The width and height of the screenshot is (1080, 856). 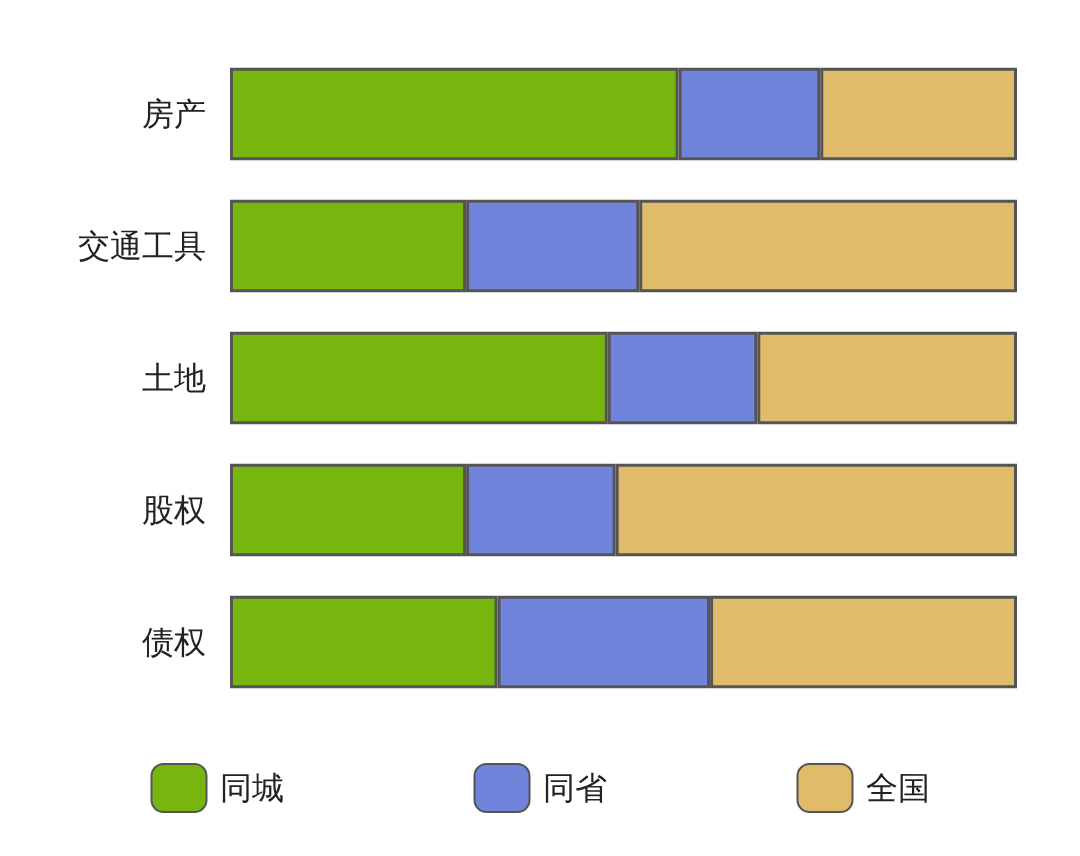 I want to click on y-tick-label: 房产, so click(x=174, y=114).